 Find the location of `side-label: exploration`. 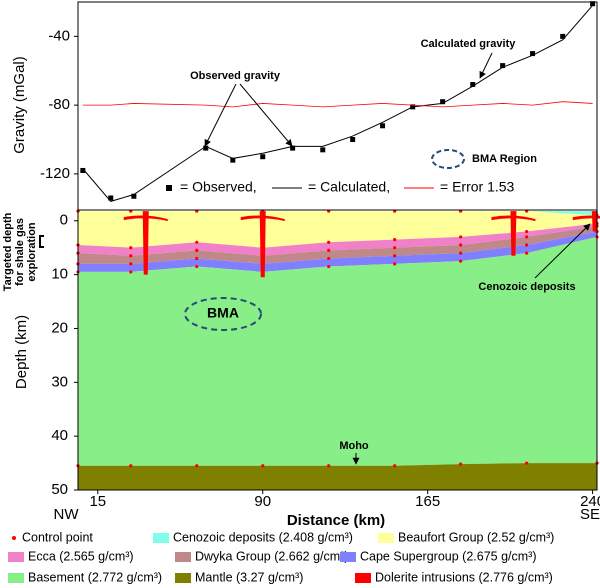

side-label: exploration is located at coordinates (32, 252).